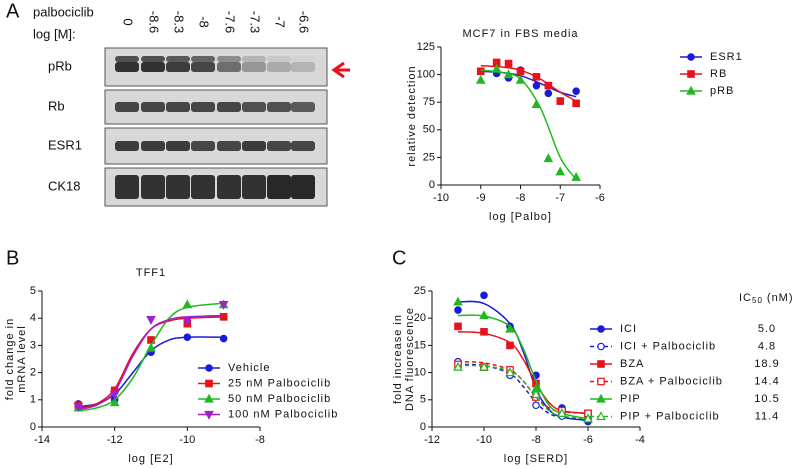  What do you see at coordinates (151, 273) in the screenshot?
I see `chart-title: TFF1` at bounding box center [151, 273].